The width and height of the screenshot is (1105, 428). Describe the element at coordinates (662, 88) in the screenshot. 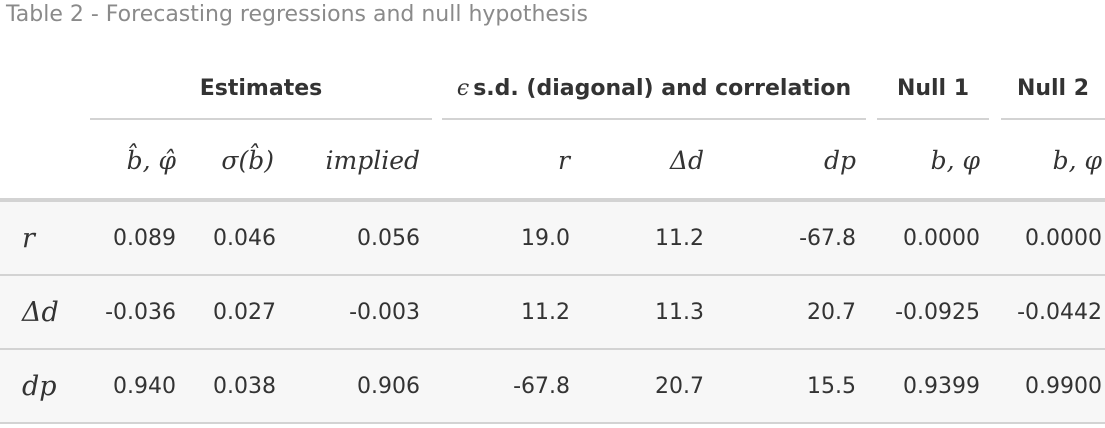

I see `spanner-correlation-label: s.d. (diagonal) and correlation` at that location.